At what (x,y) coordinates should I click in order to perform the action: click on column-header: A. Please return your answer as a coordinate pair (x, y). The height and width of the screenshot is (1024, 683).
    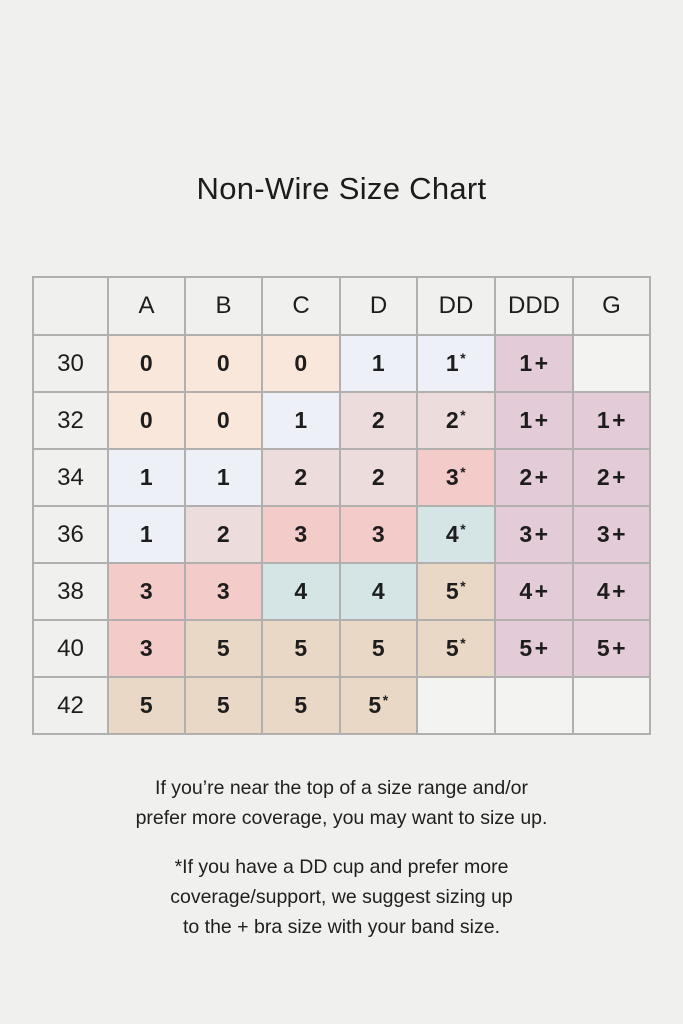
    Looking at the image, I should click on (146, 306).